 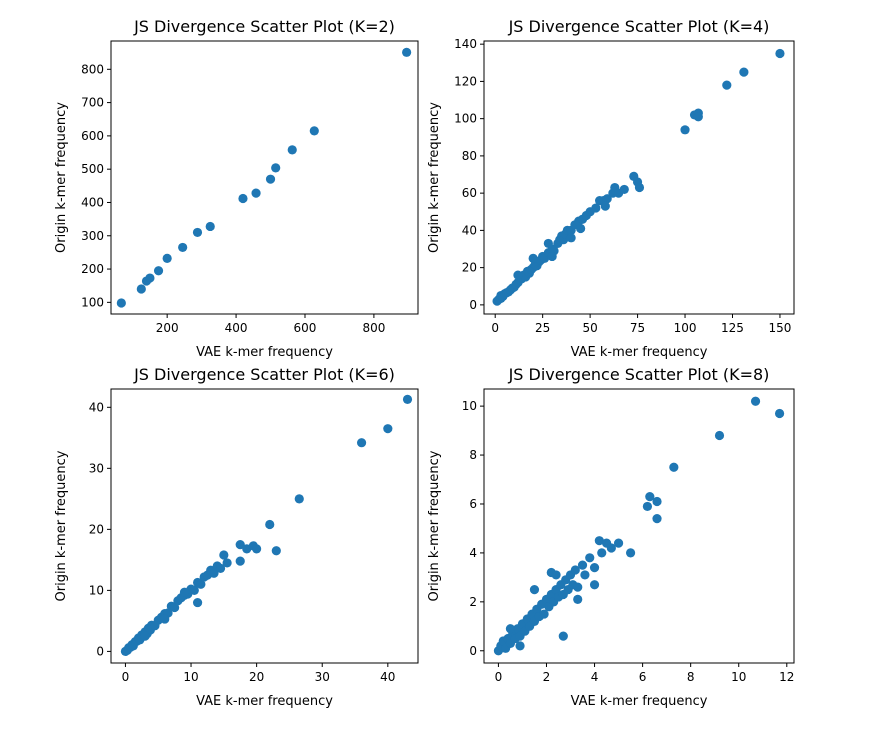 I want to click on y-tick-label: 120, so click(x=465, y=81).